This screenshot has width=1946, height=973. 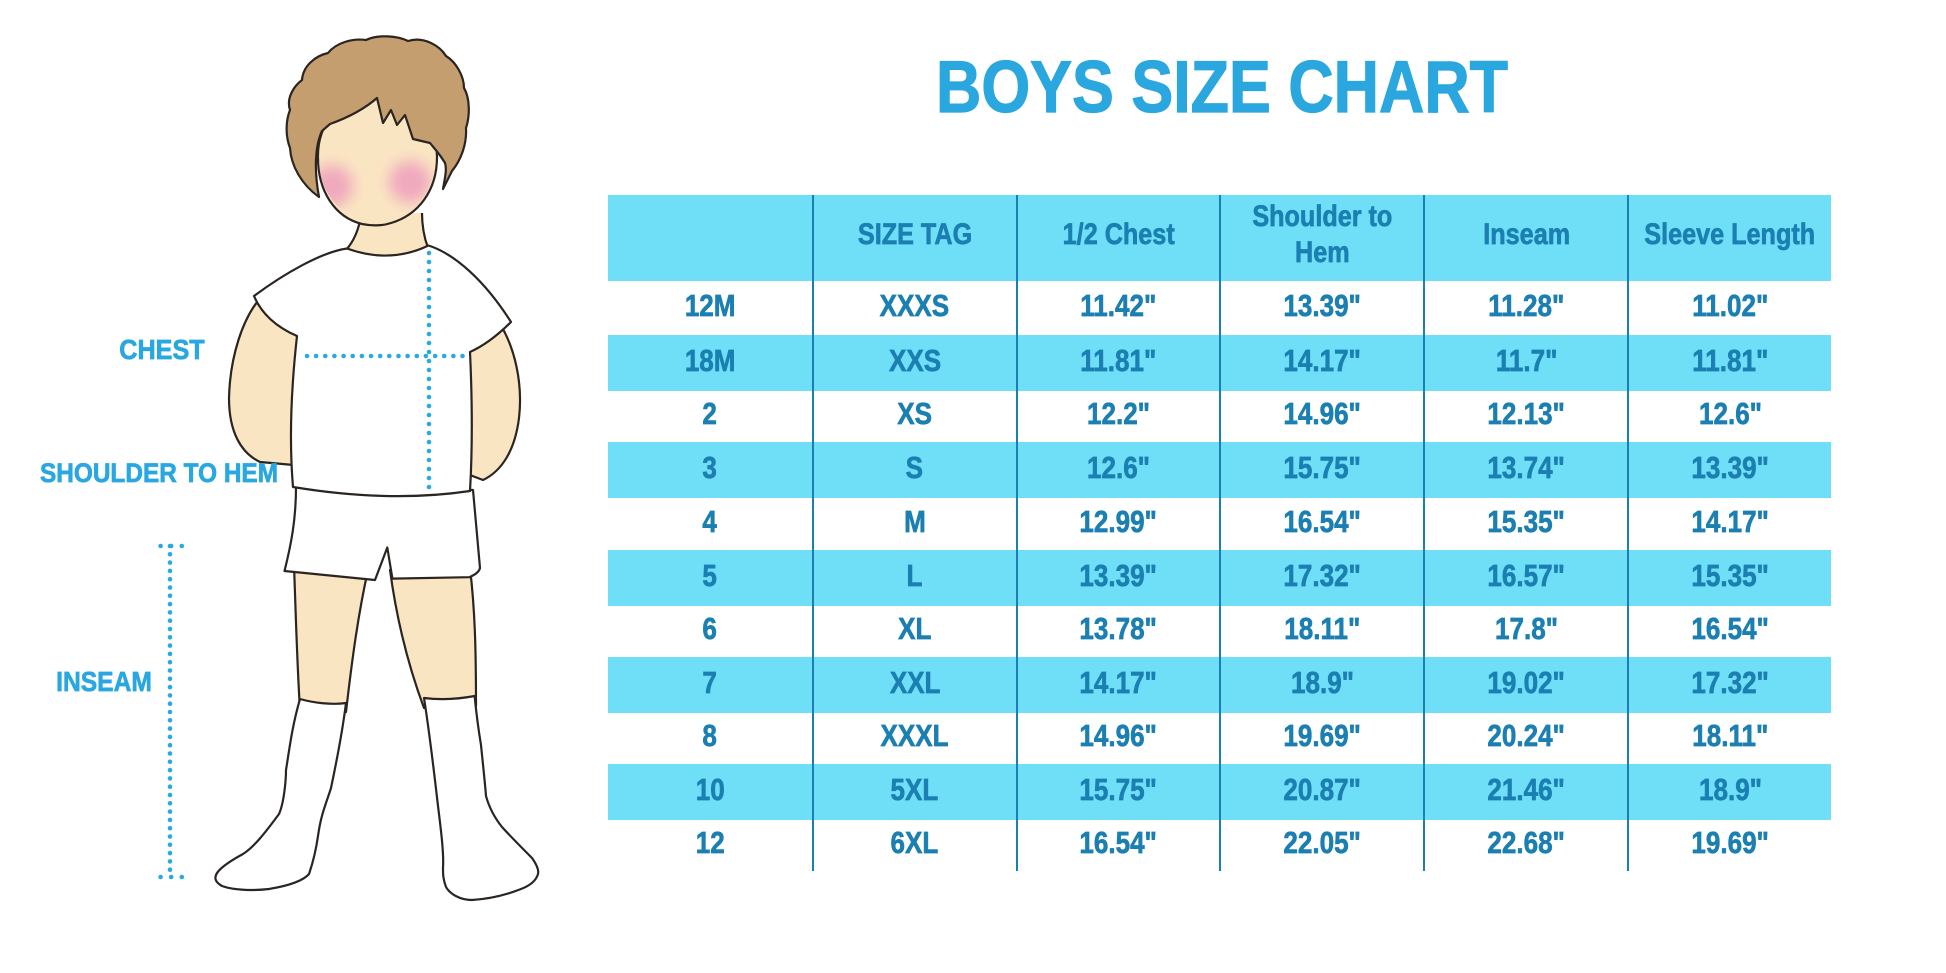 I want to click on svg-text: CHEST, so click(x=161, y=350).